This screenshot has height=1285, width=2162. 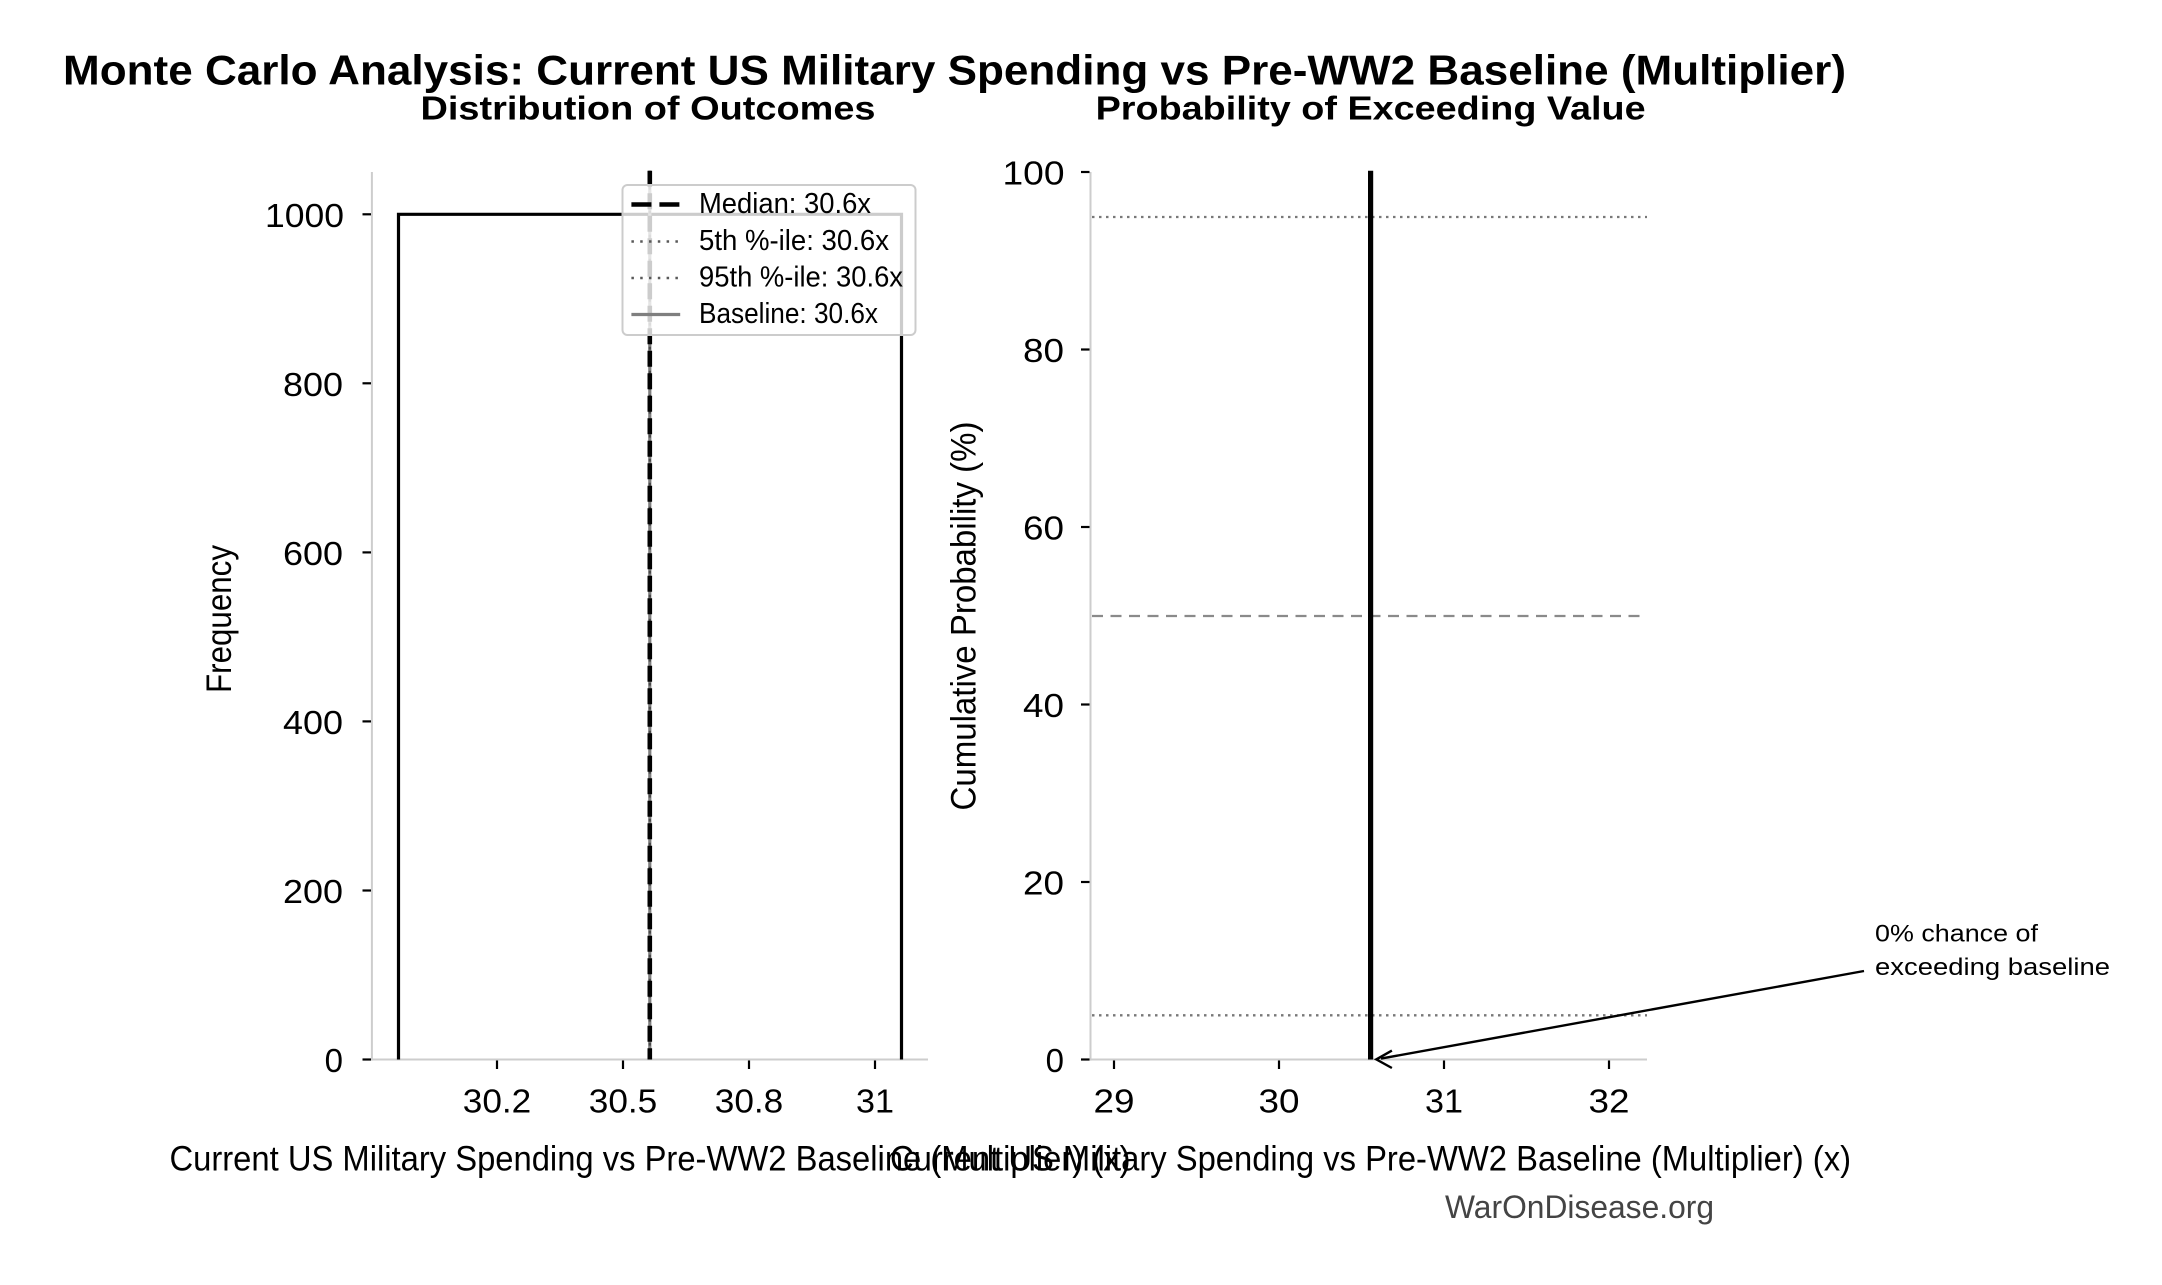 What do you see at coordinates (313, 384) in the screenshot?
I see `svg-text: 800` at bounding box center [313, 384].